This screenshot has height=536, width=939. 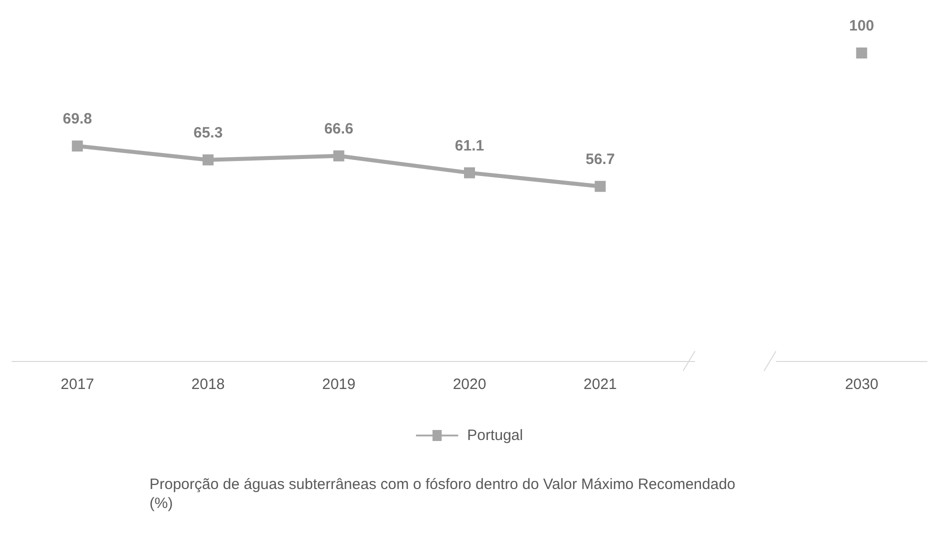 I want to click on x-tick-label: 2019, so click(x=339, y=384).